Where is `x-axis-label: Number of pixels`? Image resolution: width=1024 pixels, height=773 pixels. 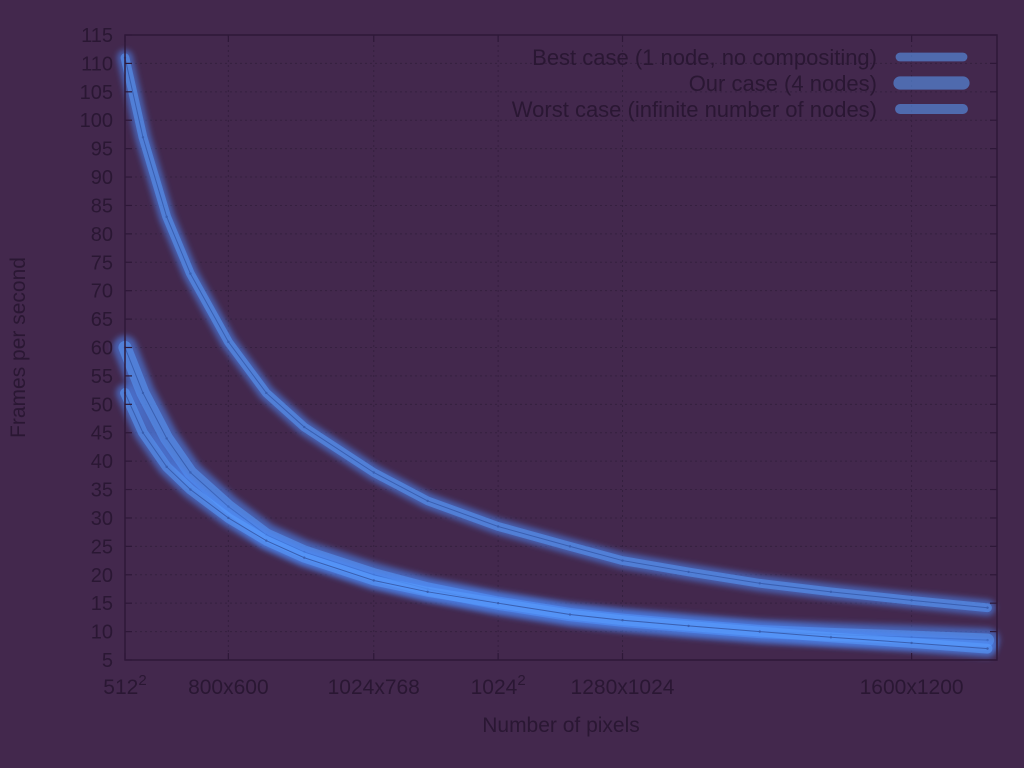 x-axis-label: Number of pixels is located at coordinates (561, 725).